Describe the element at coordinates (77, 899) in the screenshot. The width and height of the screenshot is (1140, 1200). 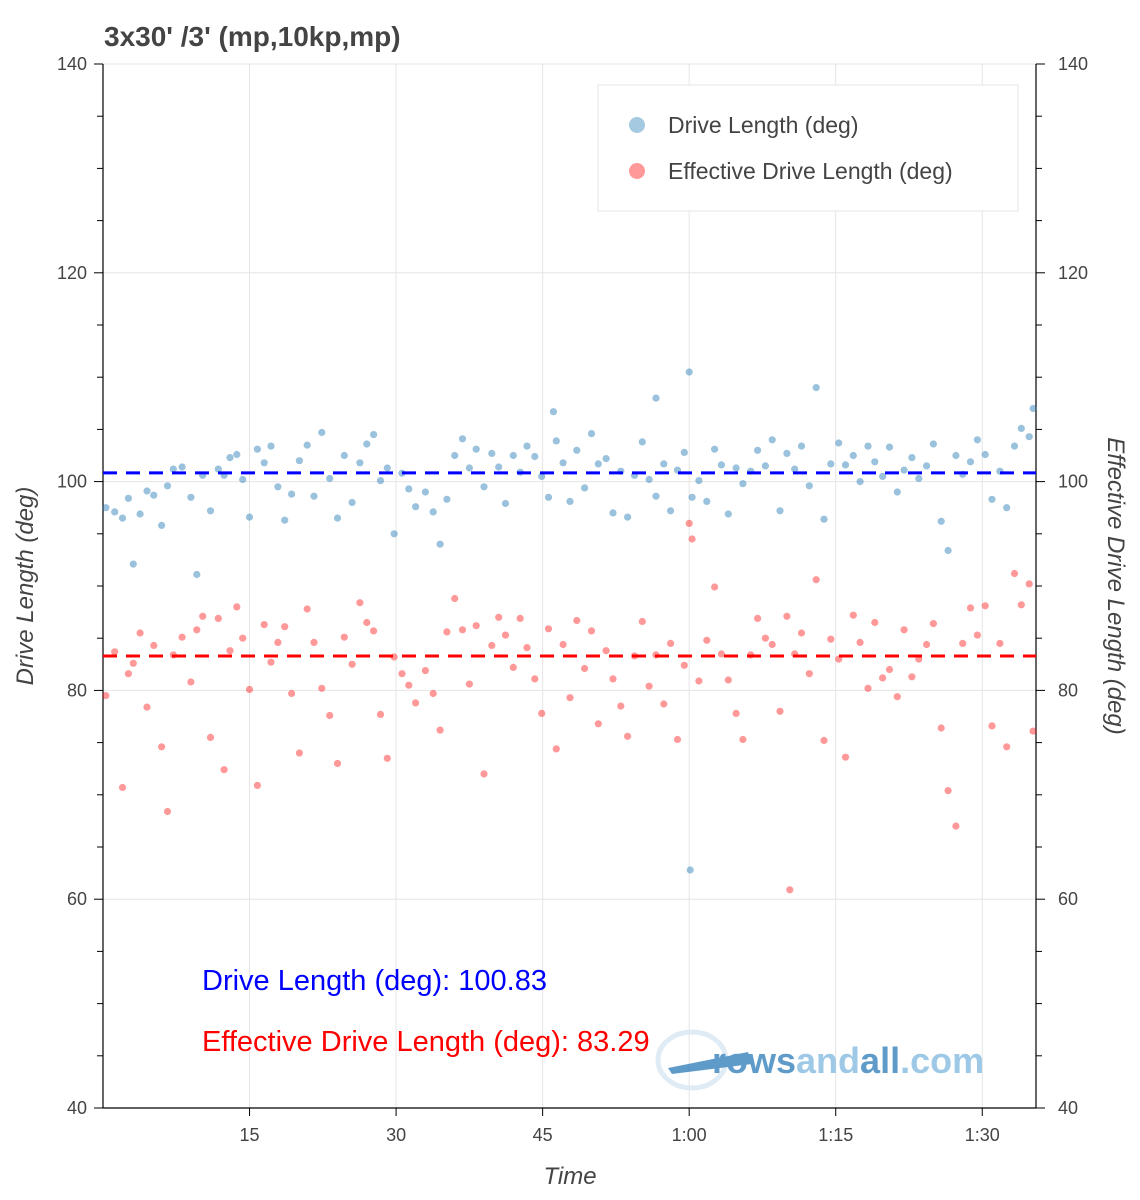
I see `y-tick-label-left: 60` at that location.